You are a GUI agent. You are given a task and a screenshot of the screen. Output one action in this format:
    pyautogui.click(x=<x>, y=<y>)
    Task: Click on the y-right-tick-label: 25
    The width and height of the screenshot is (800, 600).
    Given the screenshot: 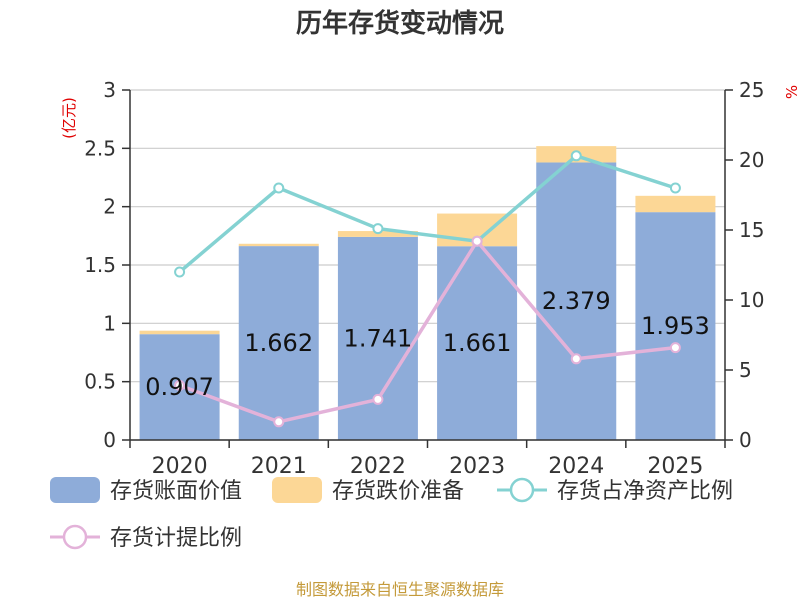 What is the action you would take?
    pyautogui.click(x=751, y=90)
    